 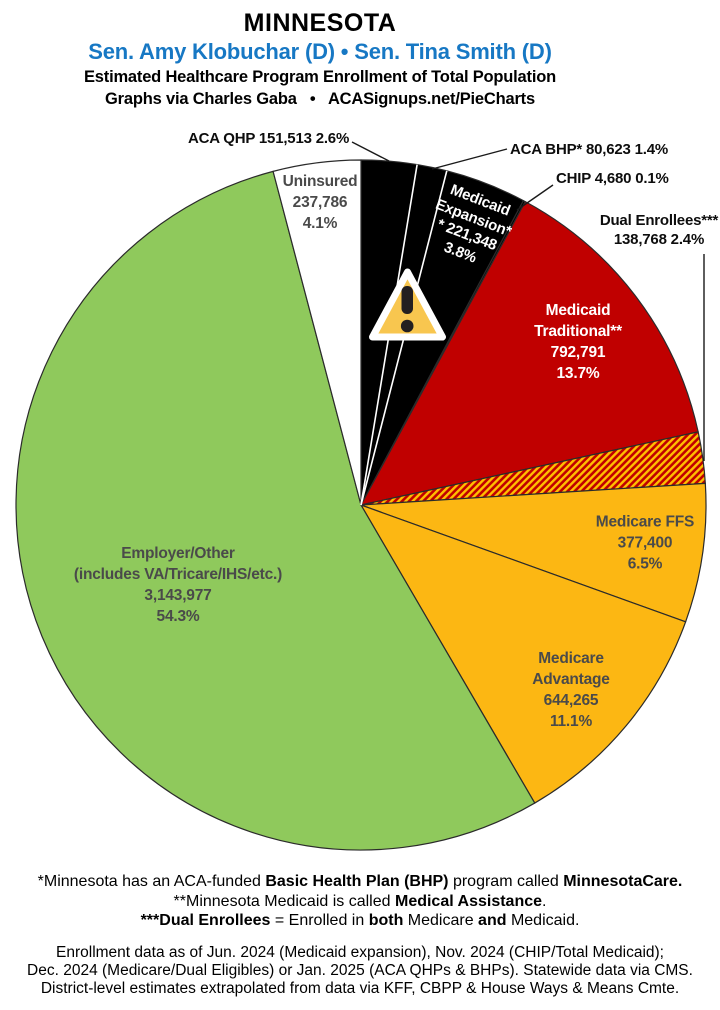 I want to click on page-title: MINNESOTA, so click(x=320, y=23).